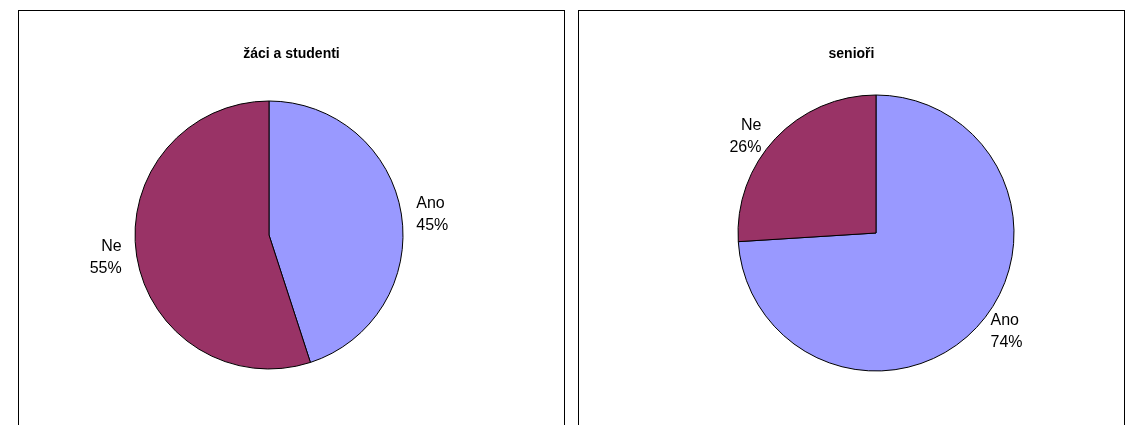  What do you see at coordinates (851, 53) in the screenshot?
I see `chart-title: senioři` at bounding box center [851, 53].